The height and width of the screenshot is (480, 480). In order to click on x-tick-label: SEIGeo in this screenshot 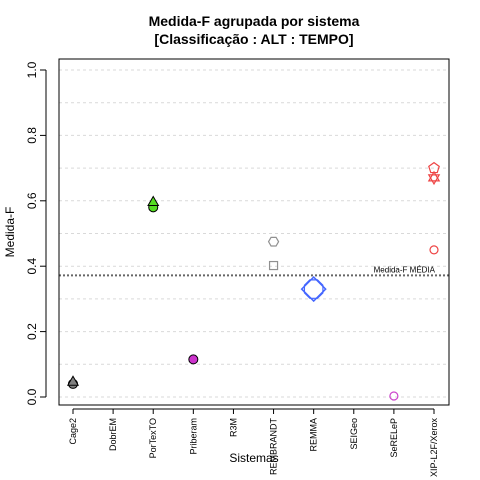, I will do `click(354, 434)`.